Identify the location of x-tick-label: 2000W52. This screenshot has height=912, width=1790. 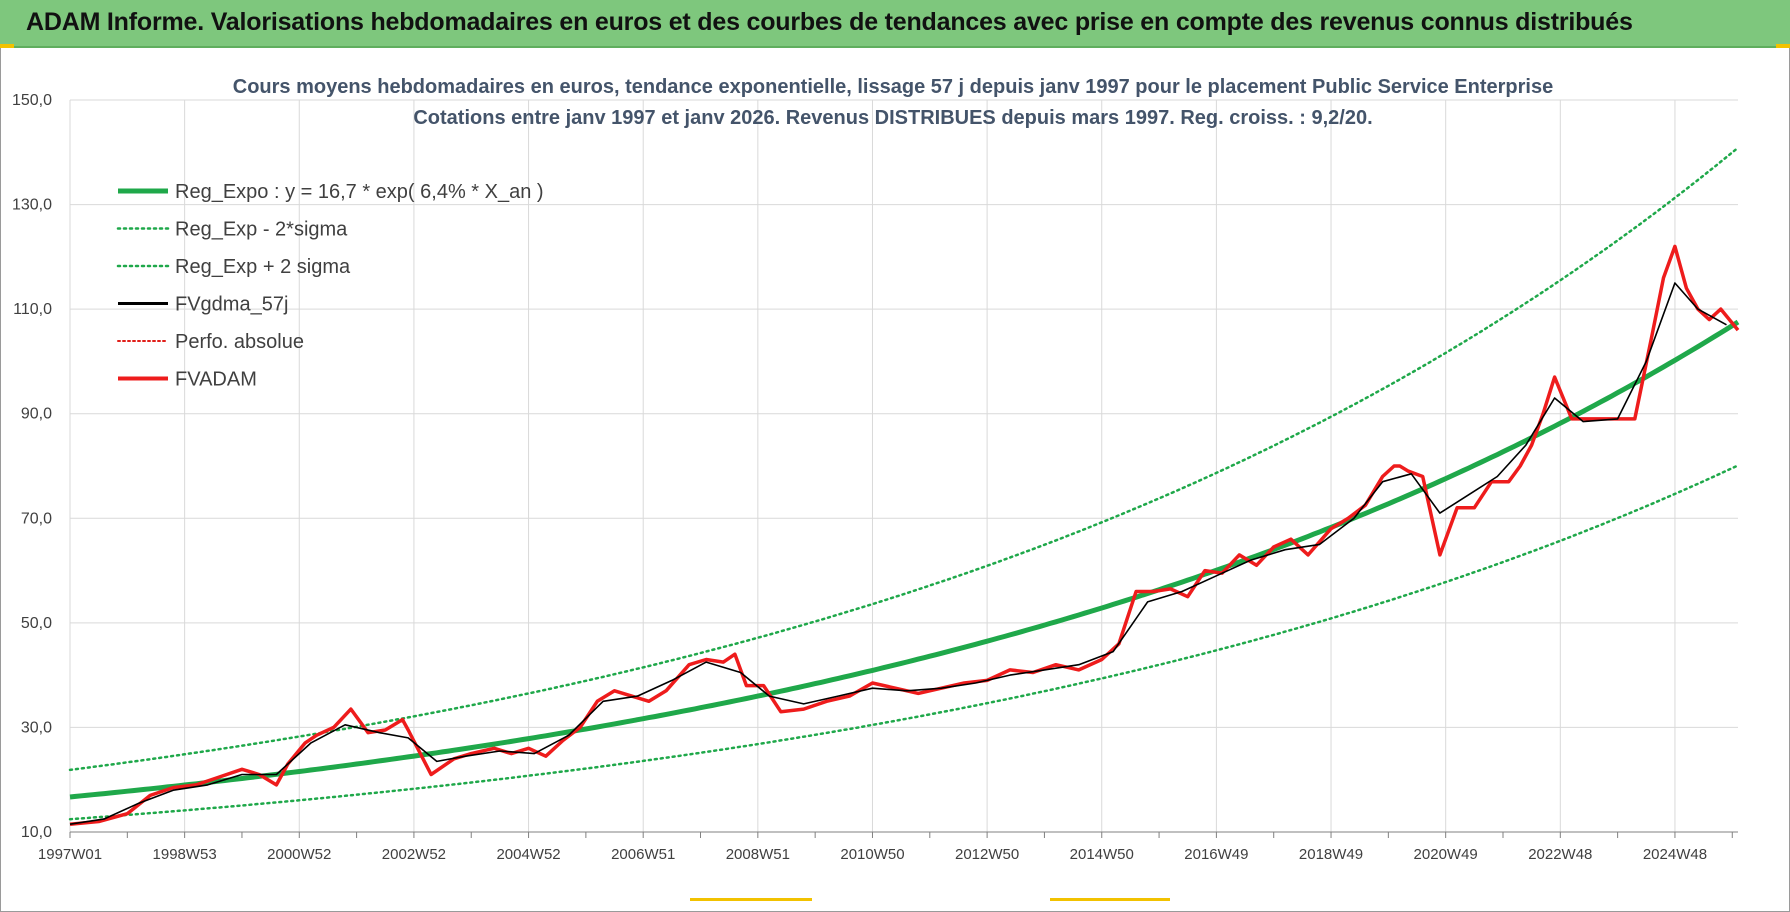
(299, 854).